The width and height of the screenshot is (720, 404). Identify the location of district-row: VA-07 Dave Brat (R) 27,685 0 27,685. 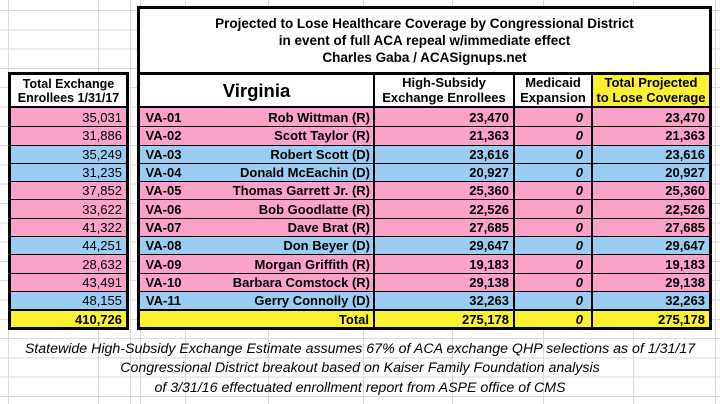
(424, 227).